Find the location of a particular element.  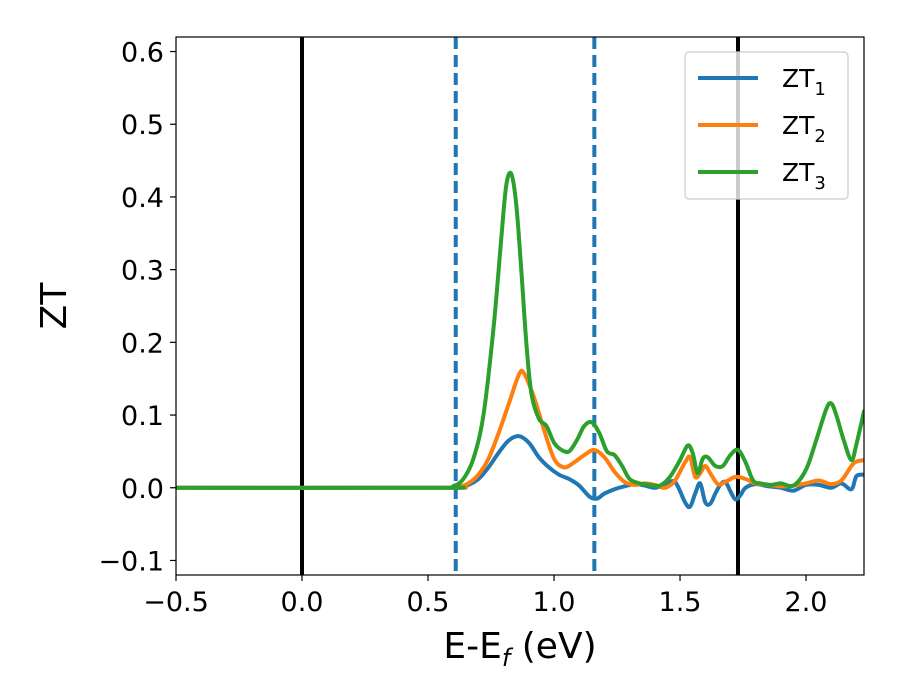

x-tick-label: −0.5 is located at coordinates (176, 602).